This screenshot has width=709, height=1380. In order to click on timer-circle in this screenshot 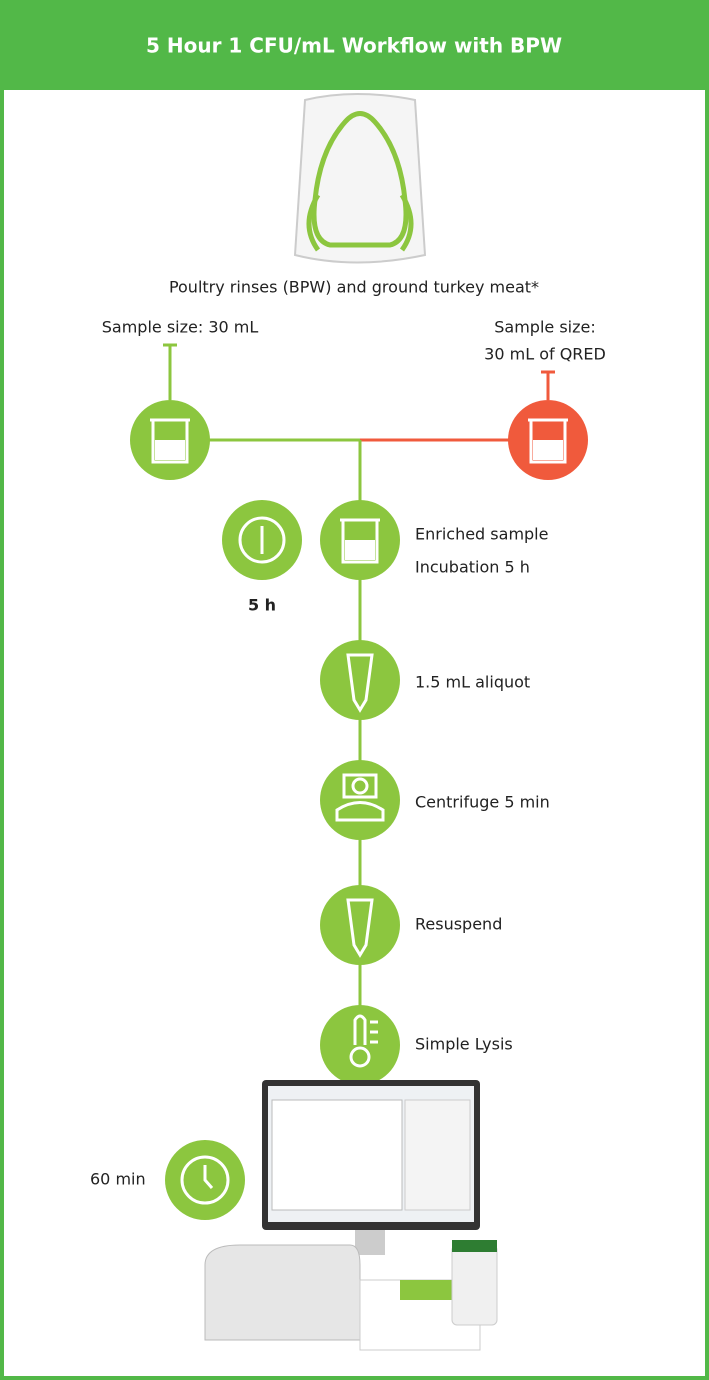, I will do `click(262, 540)`.